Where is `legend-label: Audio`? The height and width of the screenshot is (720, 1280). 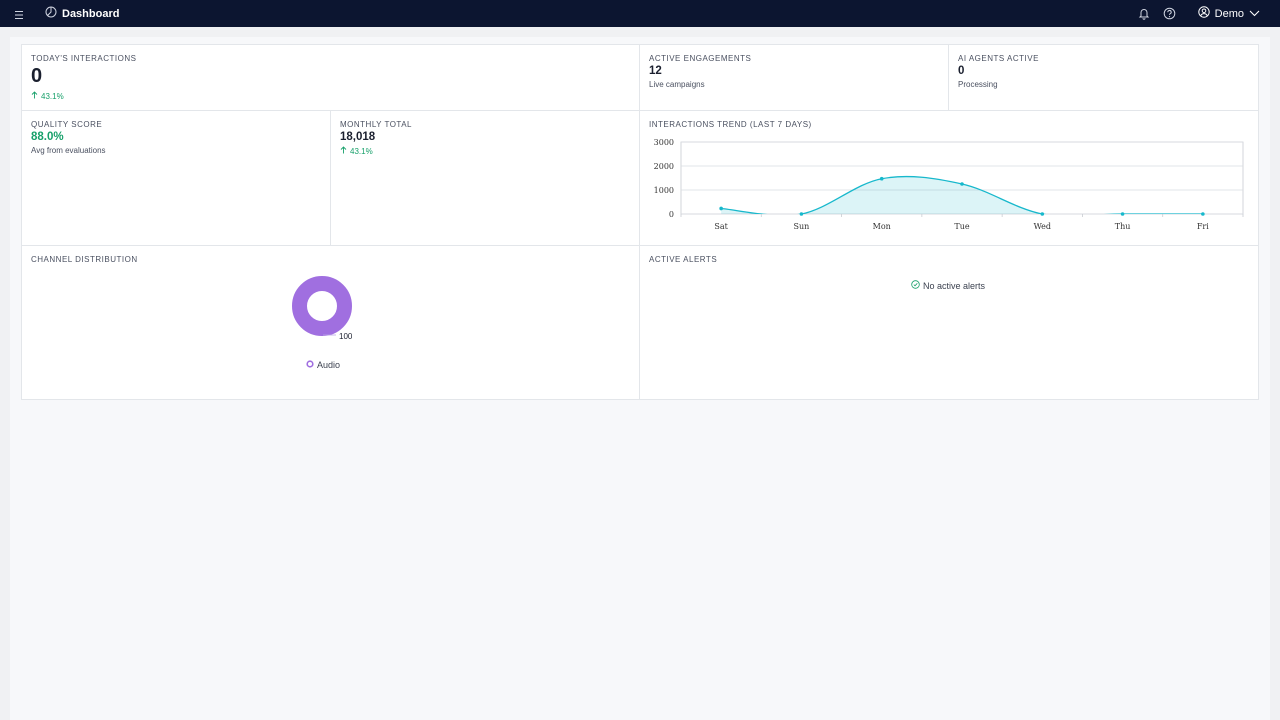 legend-label: Audio is located at coordinates (329, 365).